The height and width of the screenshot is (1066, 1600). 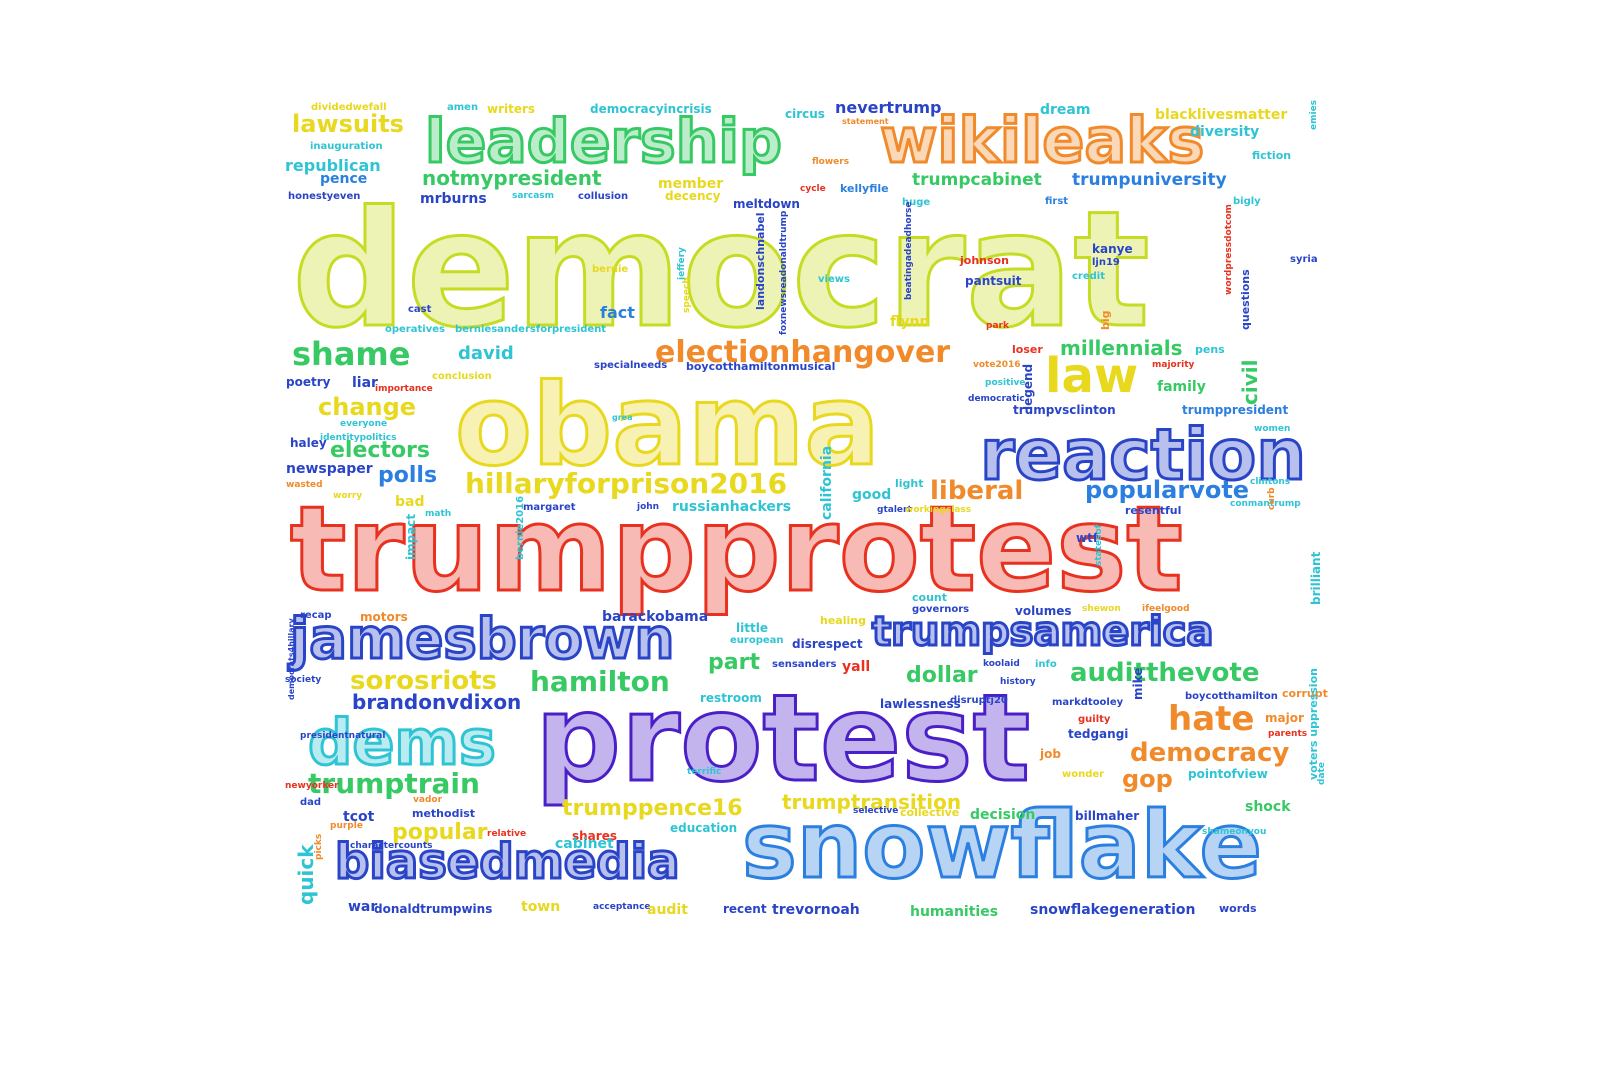 What do you see at coordinates (993, 281) in the screenshot?
I see `cloud-word: pantsuit` at bounding box center [993, 281].